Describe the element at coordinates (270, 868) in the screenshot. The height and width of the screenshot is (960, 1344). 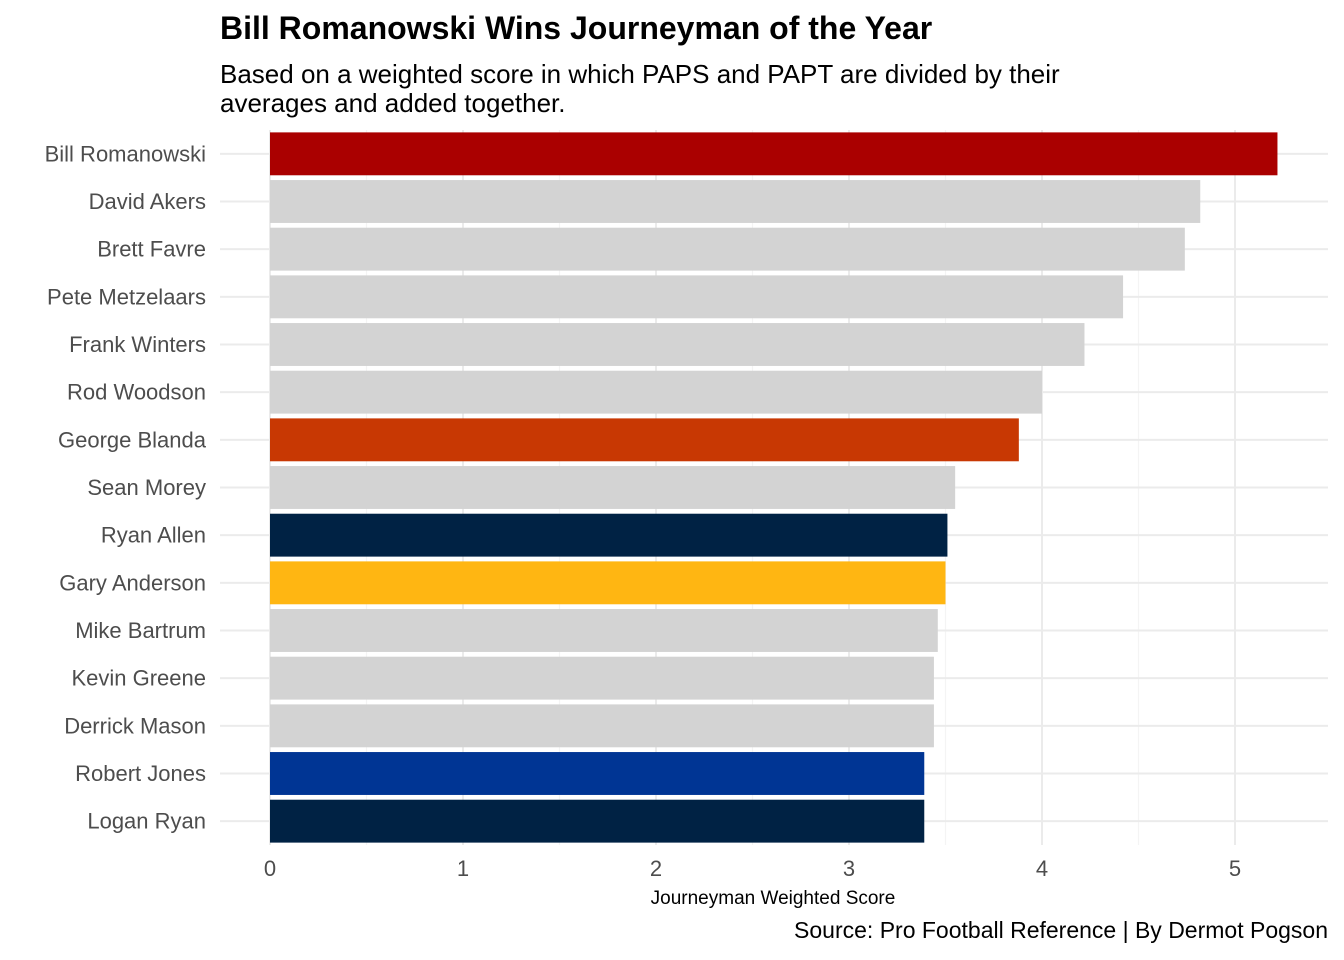
I see `x-tick-label: 0` at that location.